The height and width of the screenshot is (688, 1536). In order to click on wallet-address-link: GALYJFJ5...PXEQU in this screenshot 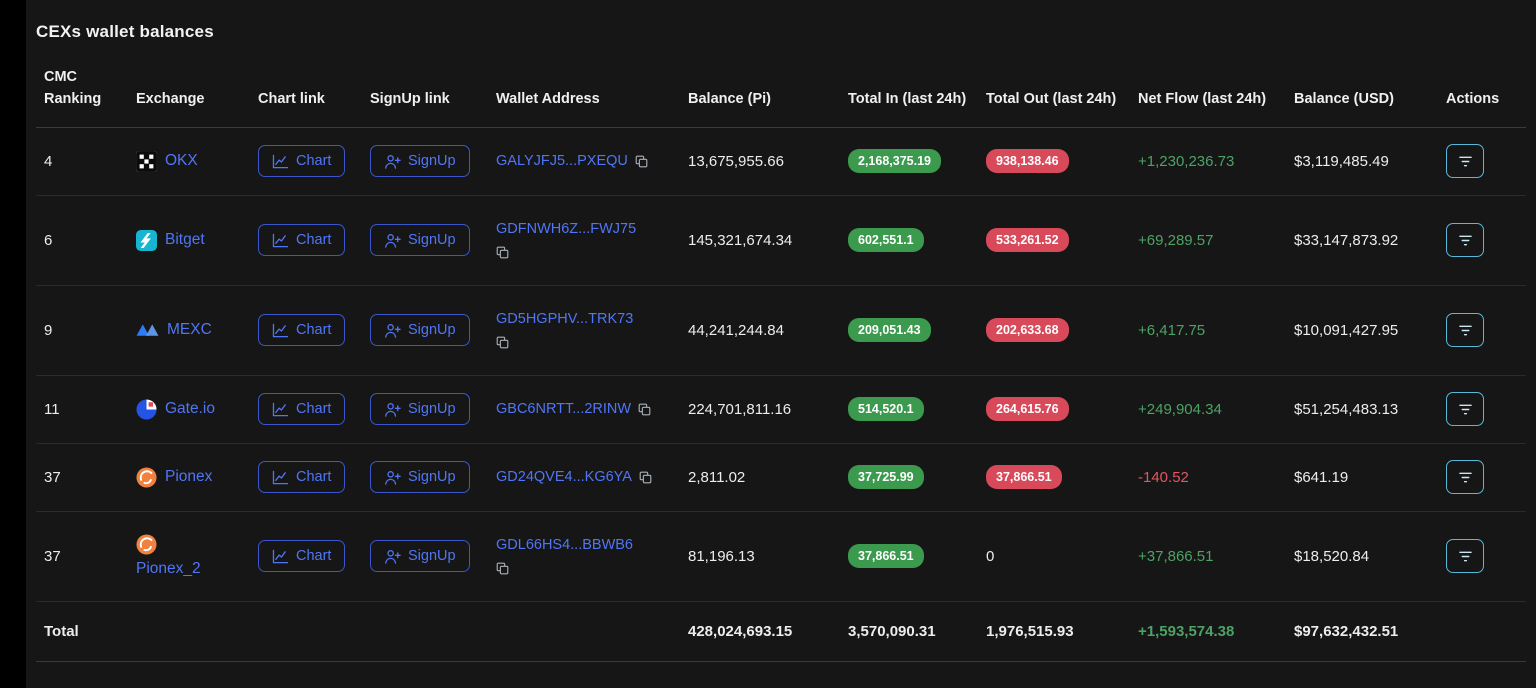, I will do `click(562, 161)`.